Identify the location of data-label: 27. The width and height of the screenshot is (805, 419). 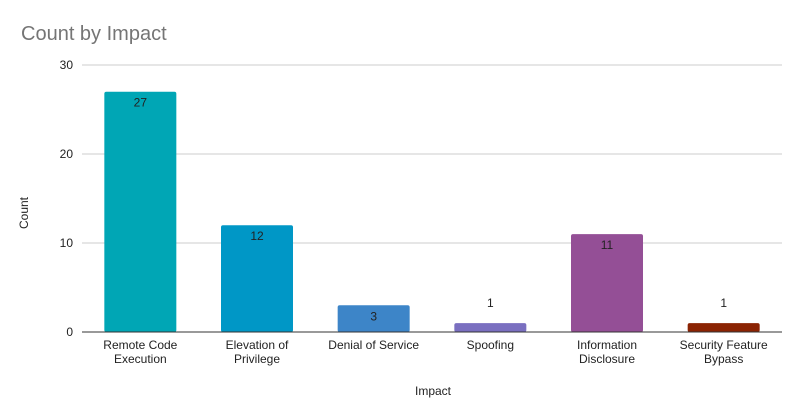
(141, 103).